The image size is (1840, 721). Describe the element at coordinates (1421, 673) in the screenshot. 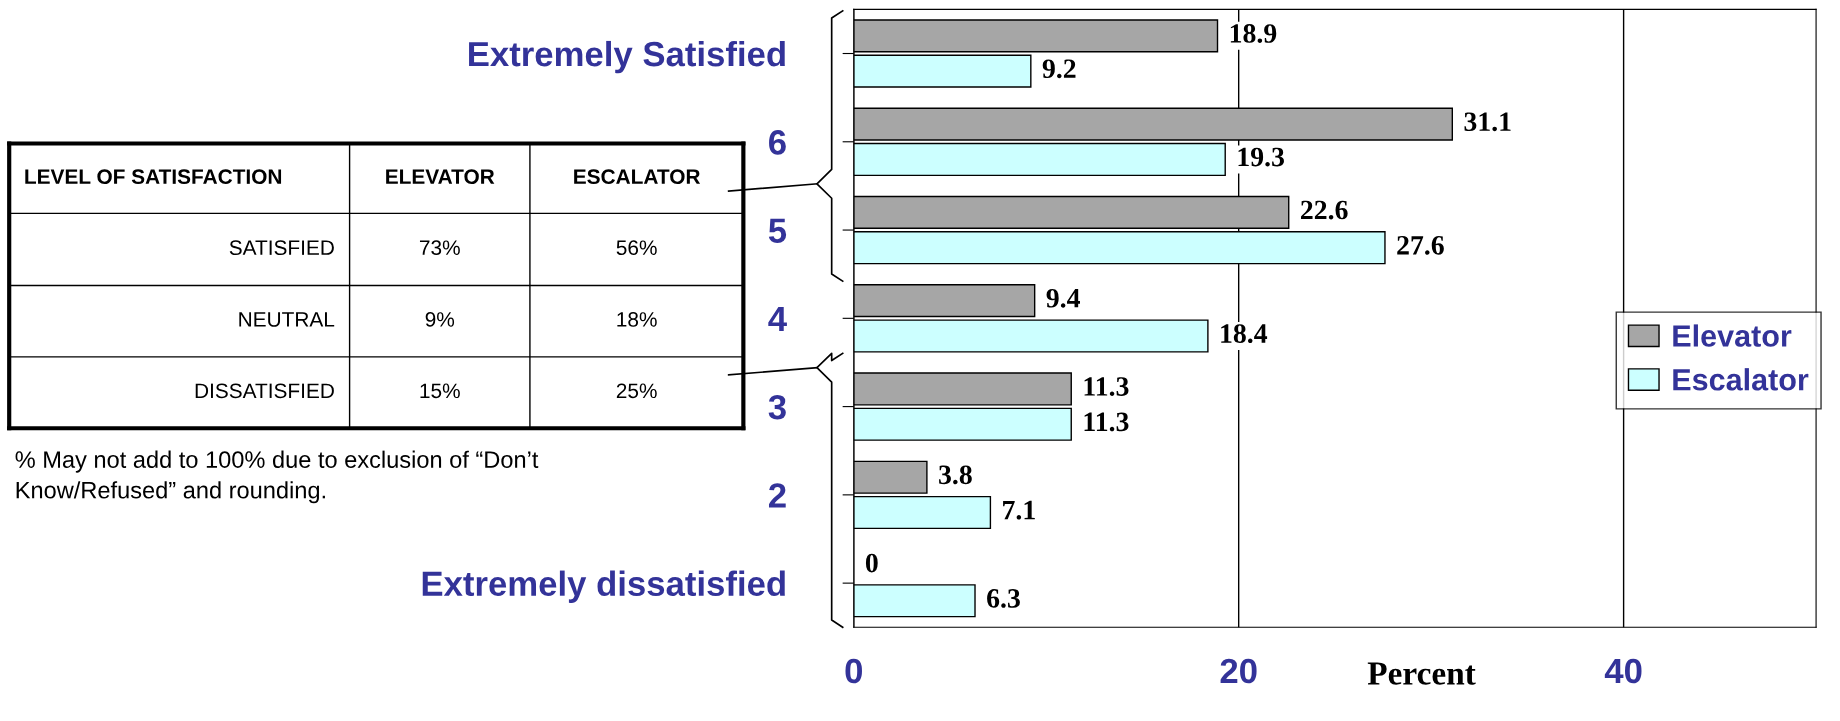

I see `x-axis-title: Percent` at that location.